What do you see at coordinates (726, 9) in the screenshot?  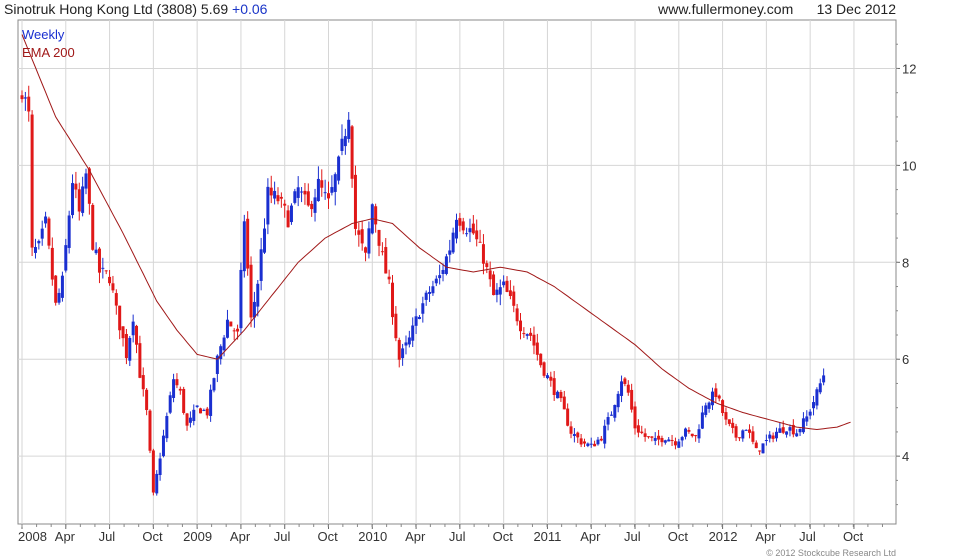 I see `website-link: www.fullermoney.com` at bounding box center [726, 9].